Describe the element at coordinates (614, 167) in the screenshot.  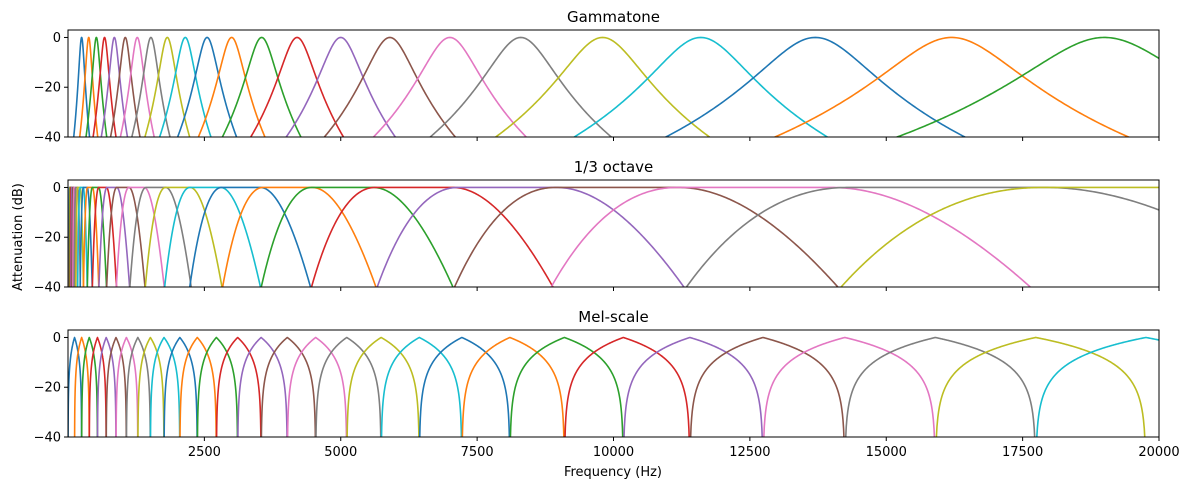
I see `panel-title: 1/3 octave` at that location.